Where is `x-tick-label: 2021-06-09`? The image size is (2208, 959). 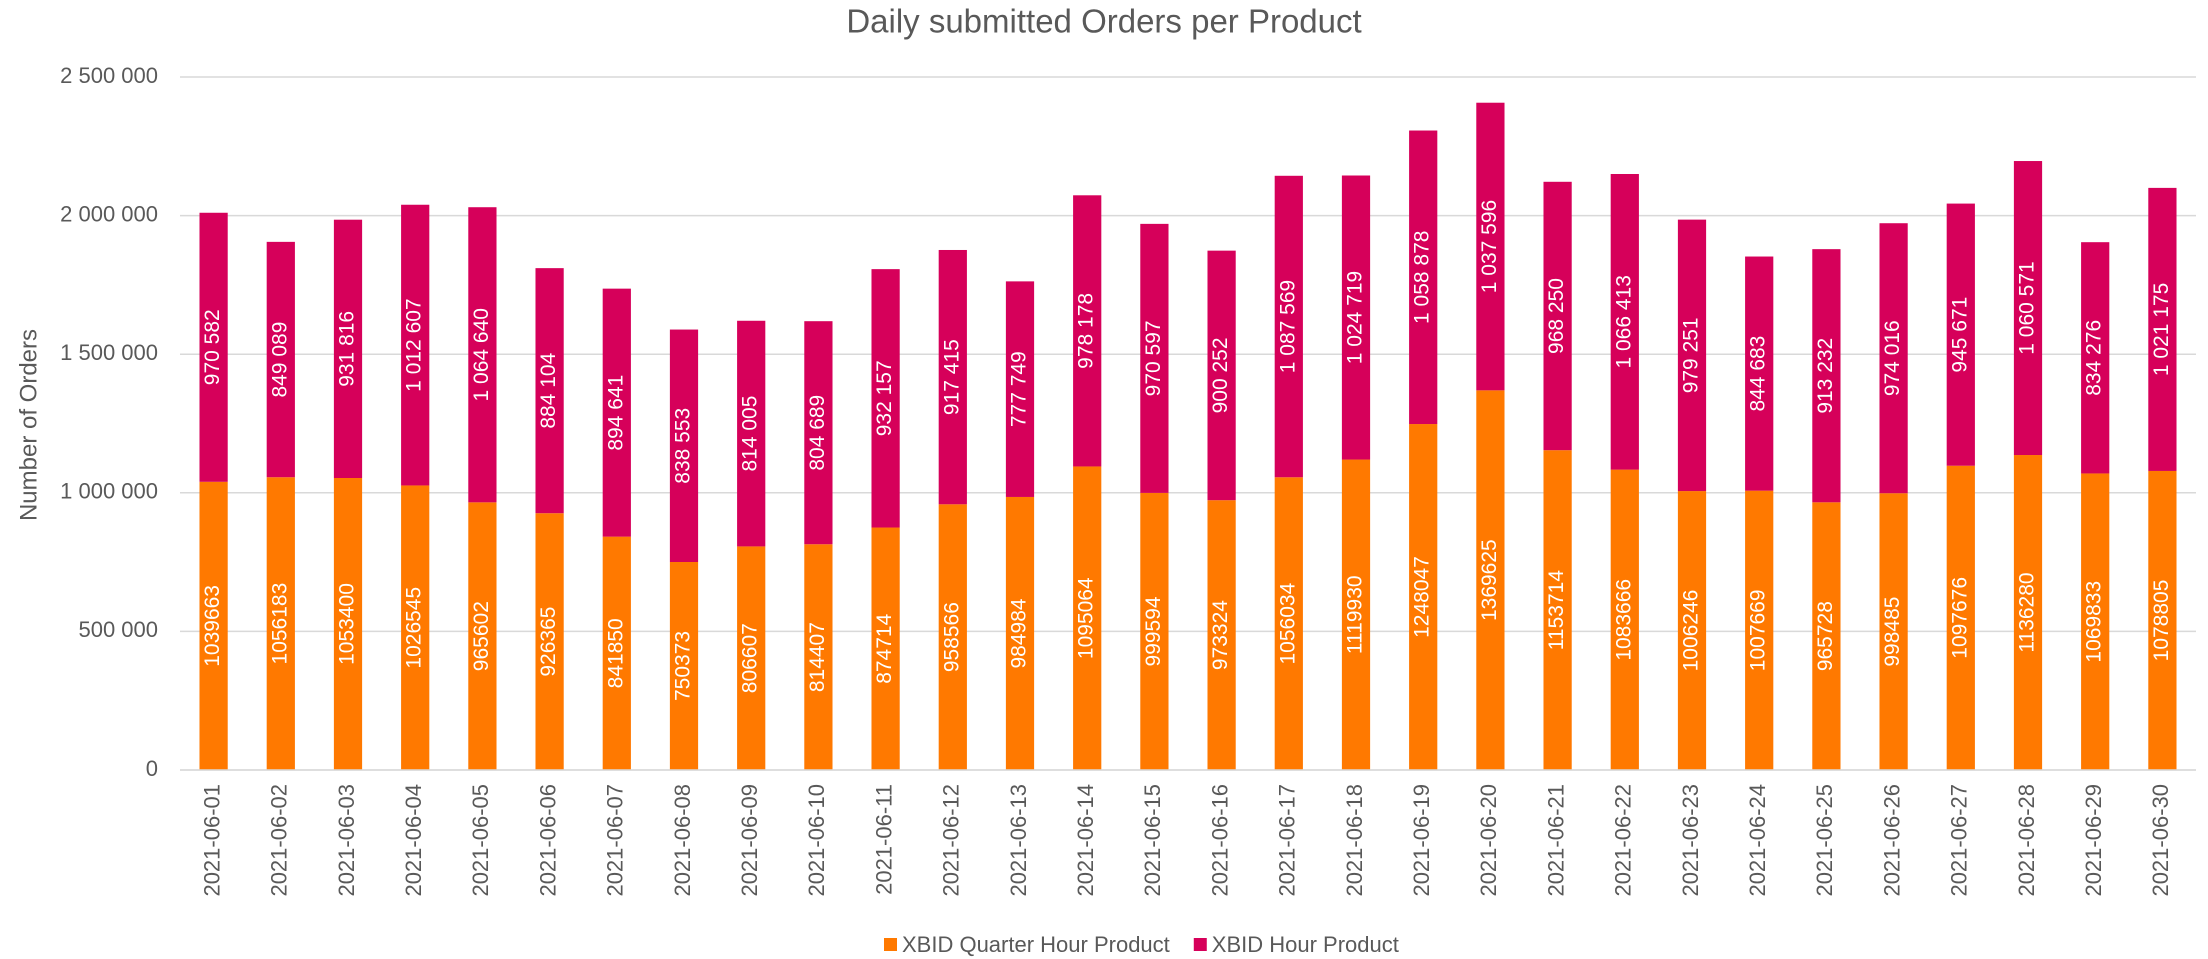 x-tick-label: 2021-06-09 is located at coordinates (749, 840).